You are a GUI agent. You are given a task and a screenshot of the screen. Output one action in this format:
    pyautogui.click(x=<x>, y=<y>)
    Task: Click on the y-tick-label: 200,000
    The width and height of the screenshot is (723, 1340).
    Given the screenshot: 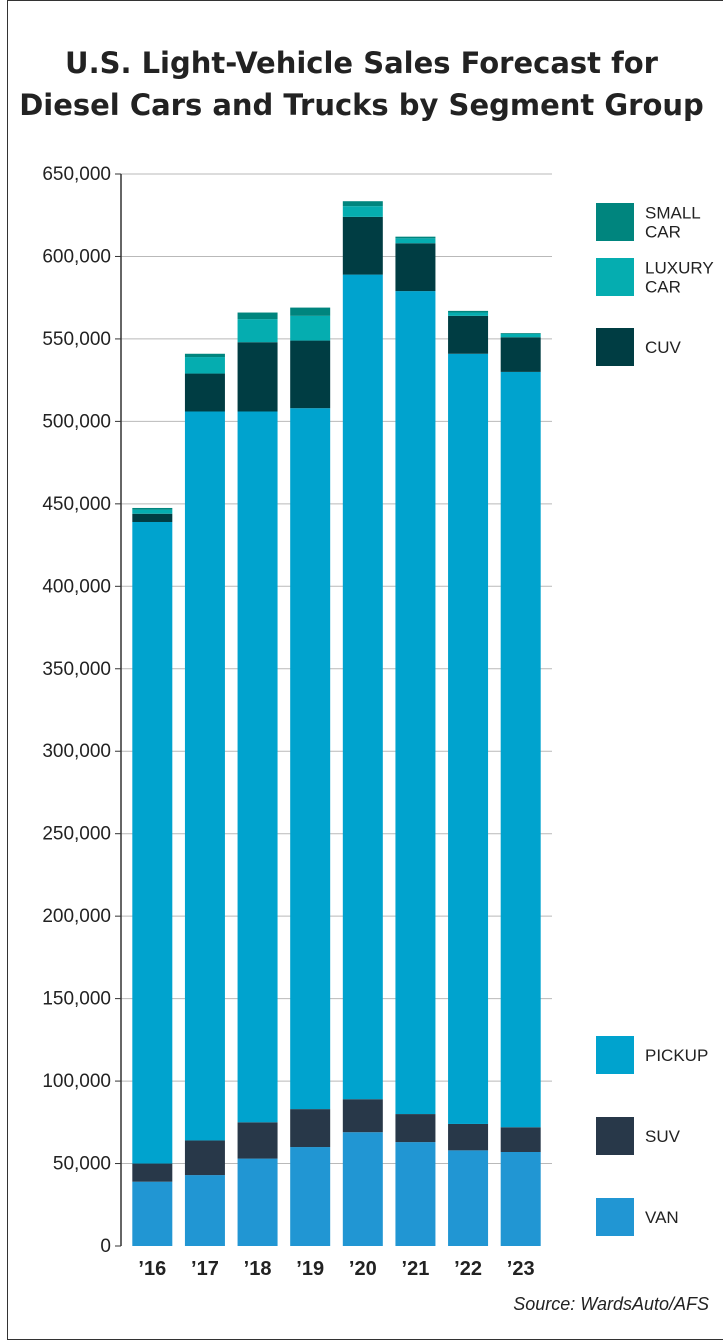 What is the action you would take?
    pyautogui.click(x=76, y=916)
    